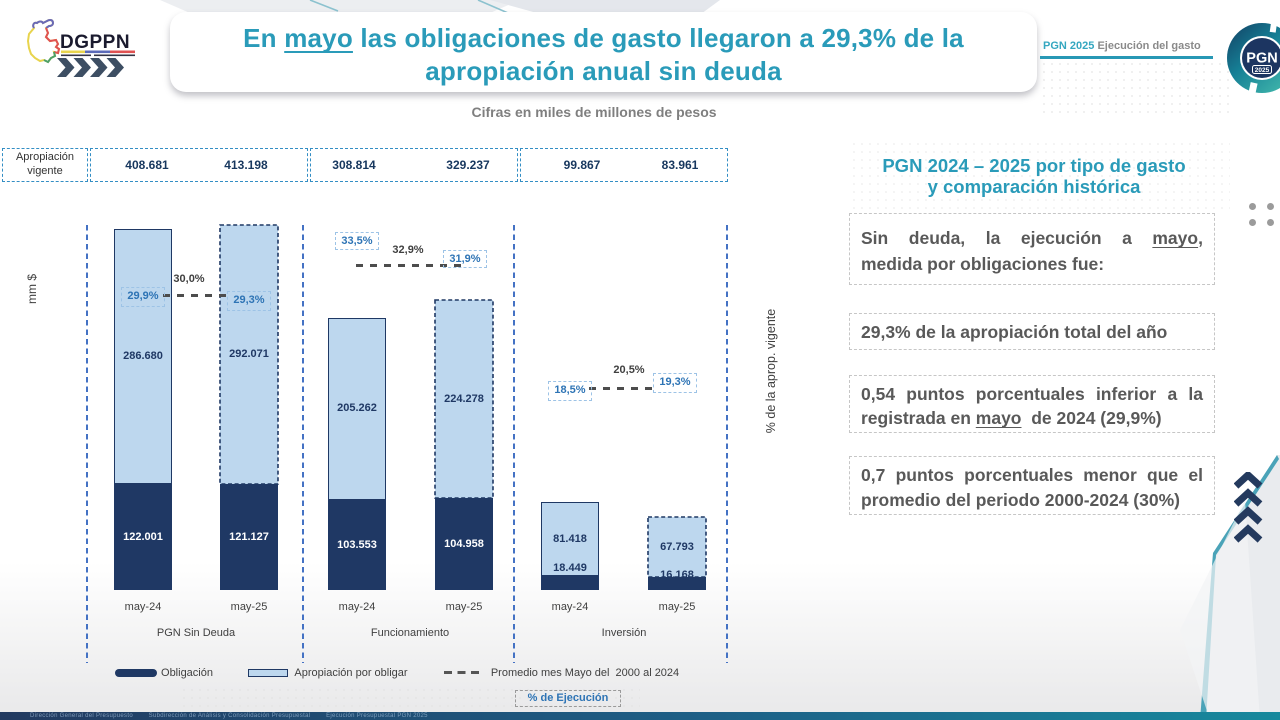 The height and width of the screenshot is (720, 1280). Describe the element at coordinates (1261, 59) in the screenshot. I see `svg-text: PGN` at that location.